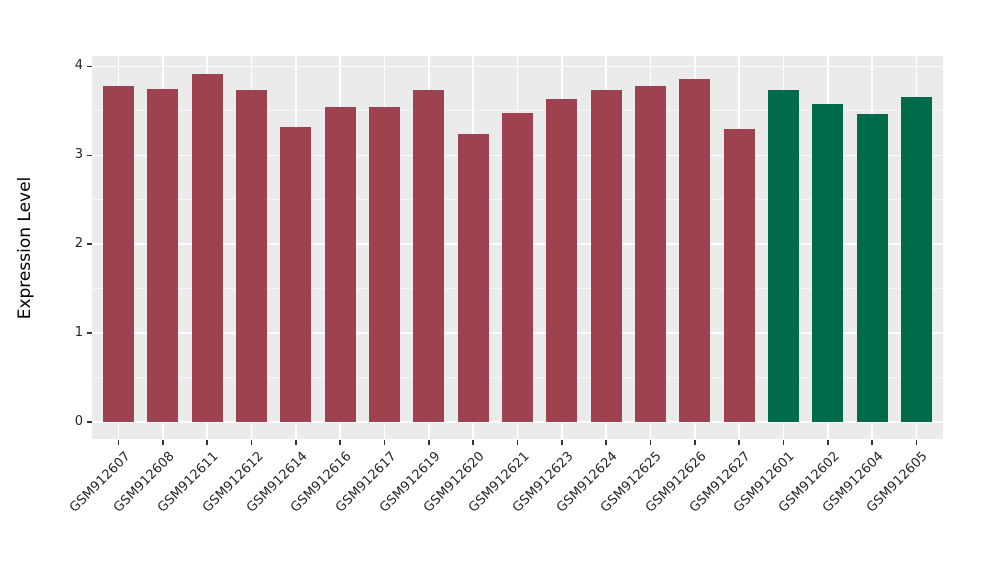 This screenshot has height=580, width=1000. What do you see at coordinates (872, 267) in the screenshot?
I see `bar-GSM912604` at bounding box center [872, 267].